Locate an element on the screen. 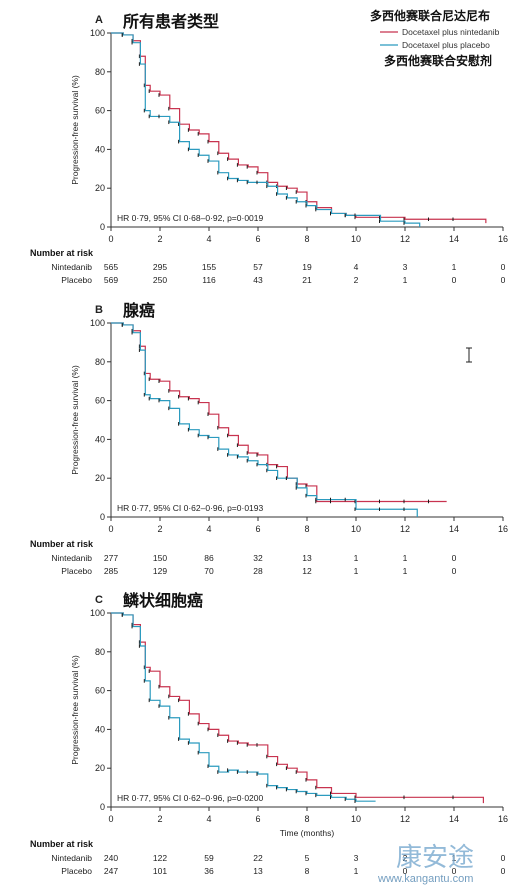  risk-value: 36 is located at coordinates (209, 871).